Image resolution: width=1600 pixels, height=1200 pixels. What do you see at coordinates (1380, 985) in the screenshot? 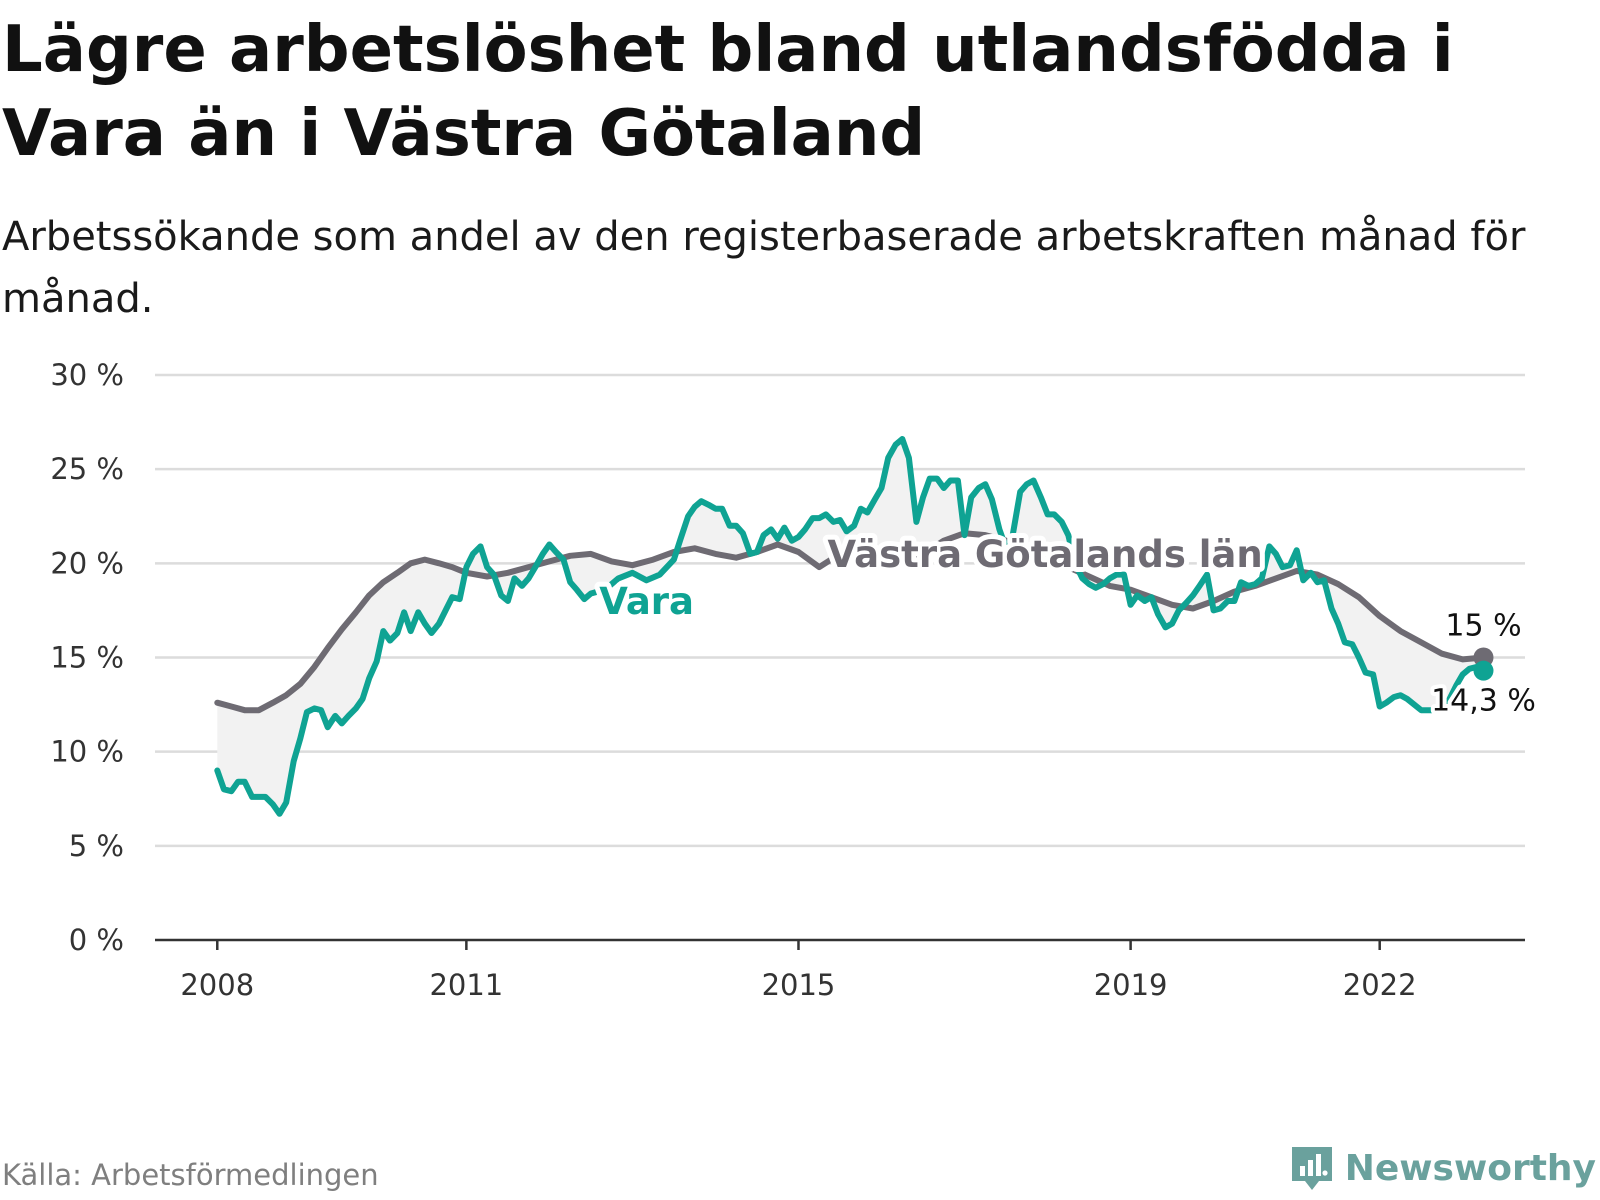
I see `x-tick-label: 2022` at bounding box center [1380, 985].